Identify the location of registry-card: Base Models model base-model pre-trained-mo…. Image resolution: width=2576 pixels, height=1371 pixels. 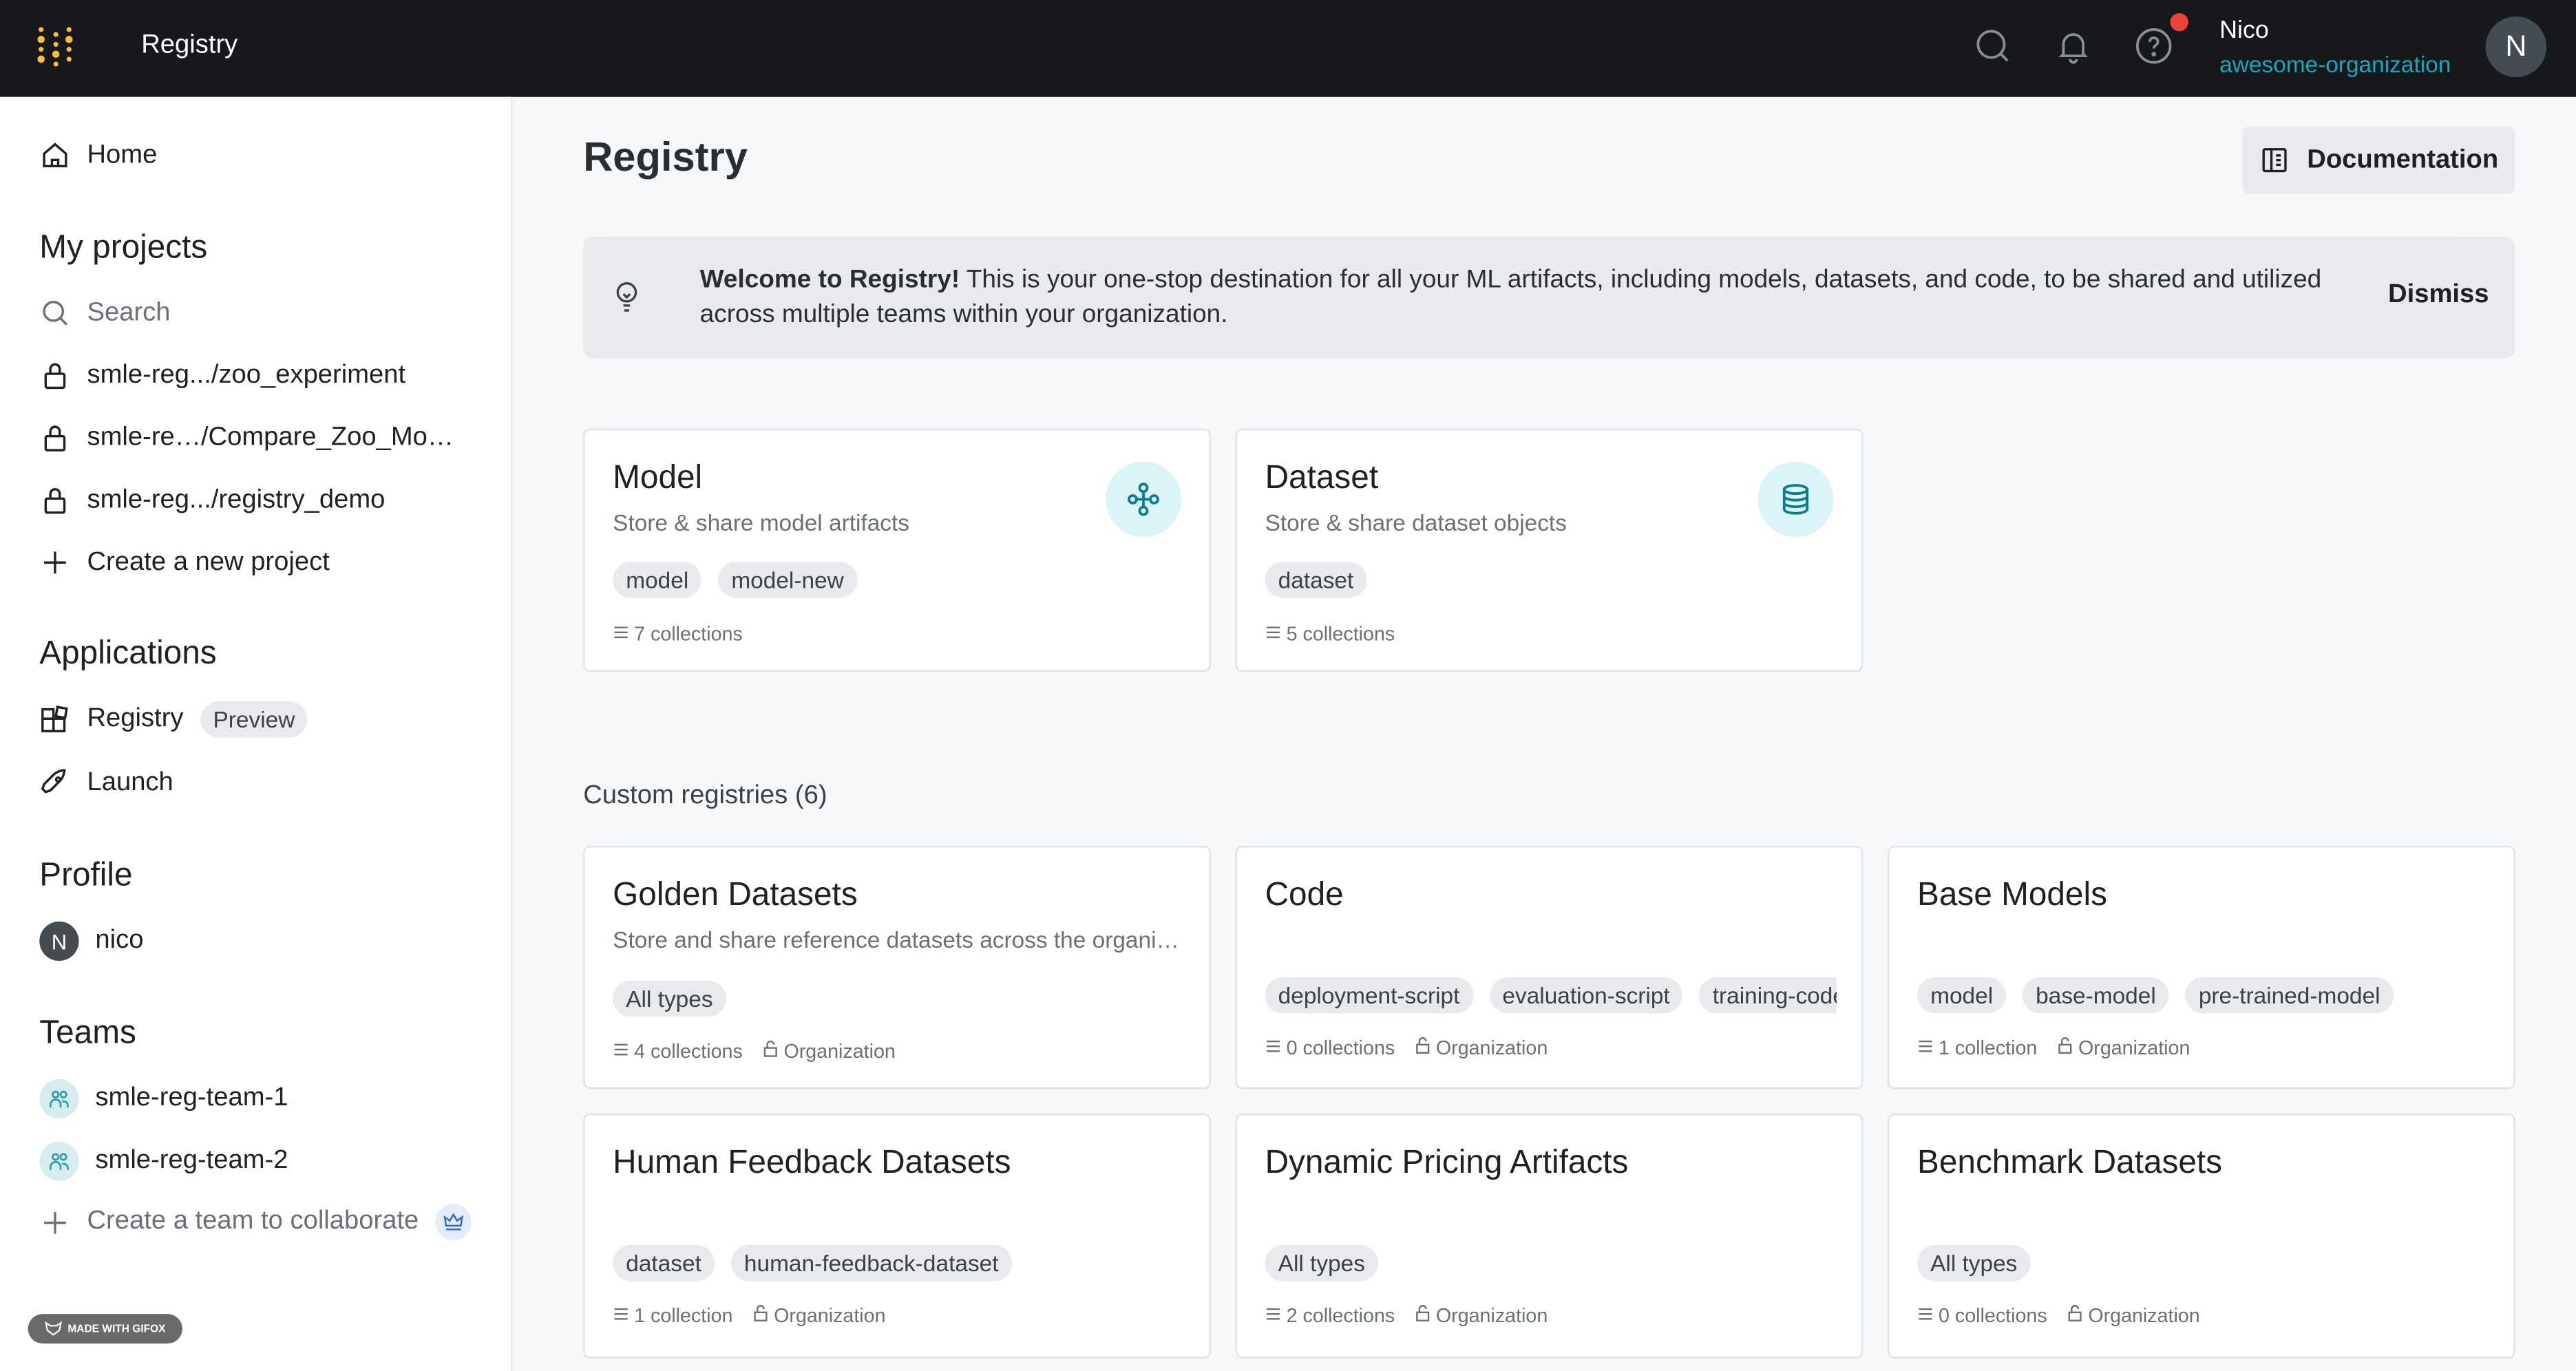
(2202, 968).